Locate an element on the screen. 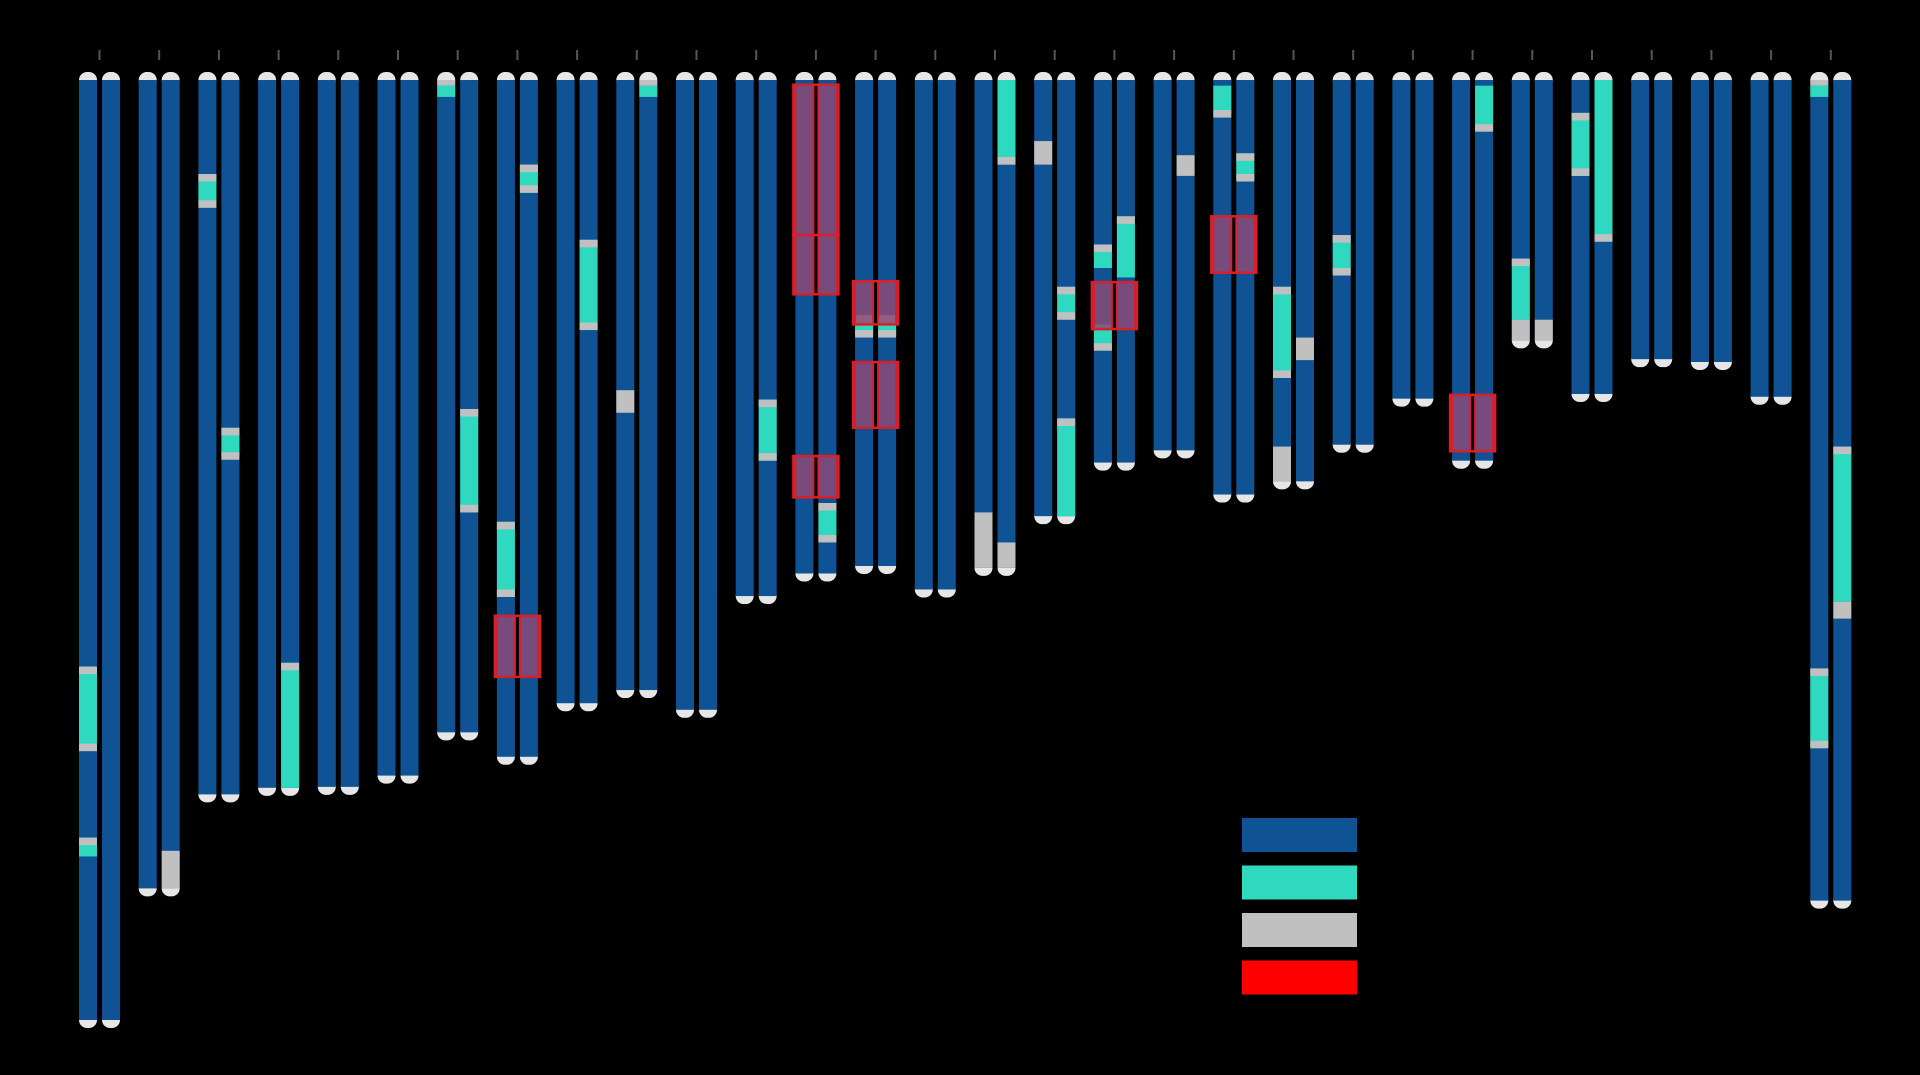 The width and height of the screenshot is (1920, 1075). legend-swatch is located at coordinates (1299, 977).